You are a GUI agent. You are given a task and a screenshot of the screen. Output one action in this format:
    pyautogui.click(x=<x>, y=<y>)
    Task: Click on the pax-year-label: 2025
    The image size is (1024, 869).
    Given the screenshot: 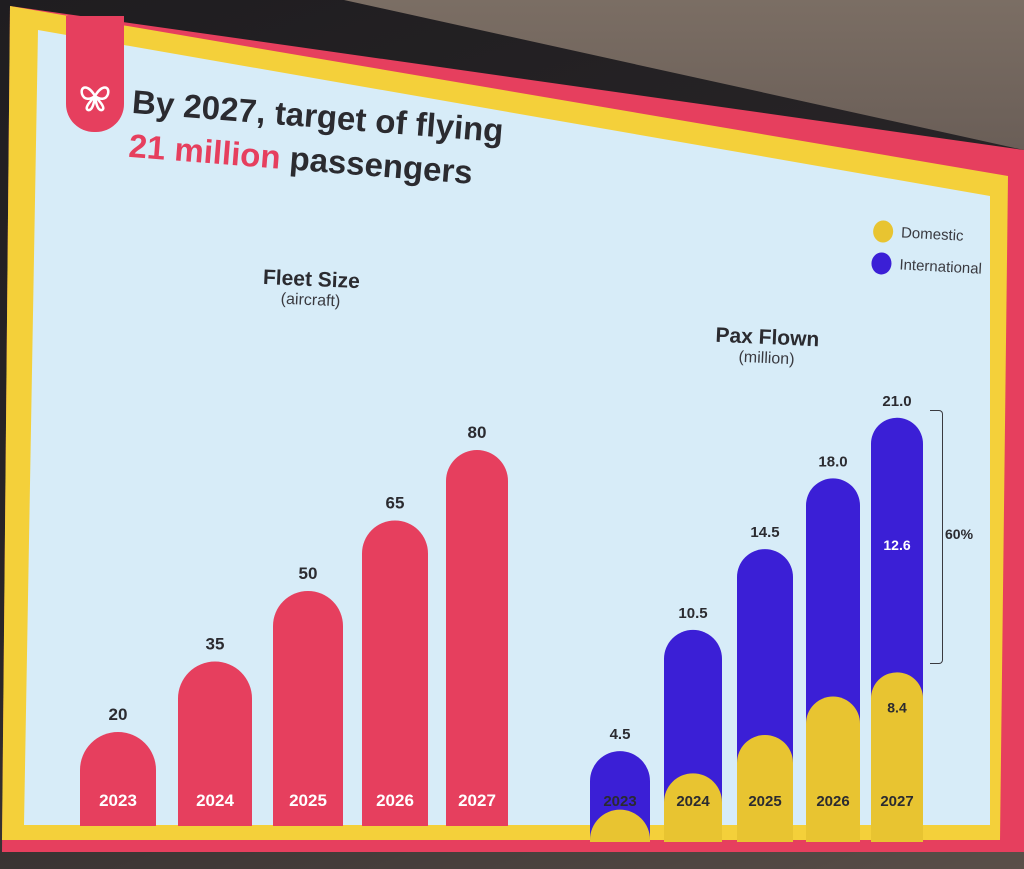 What is the action you would take?
    pyautogui.click(x=764, y=801)
    